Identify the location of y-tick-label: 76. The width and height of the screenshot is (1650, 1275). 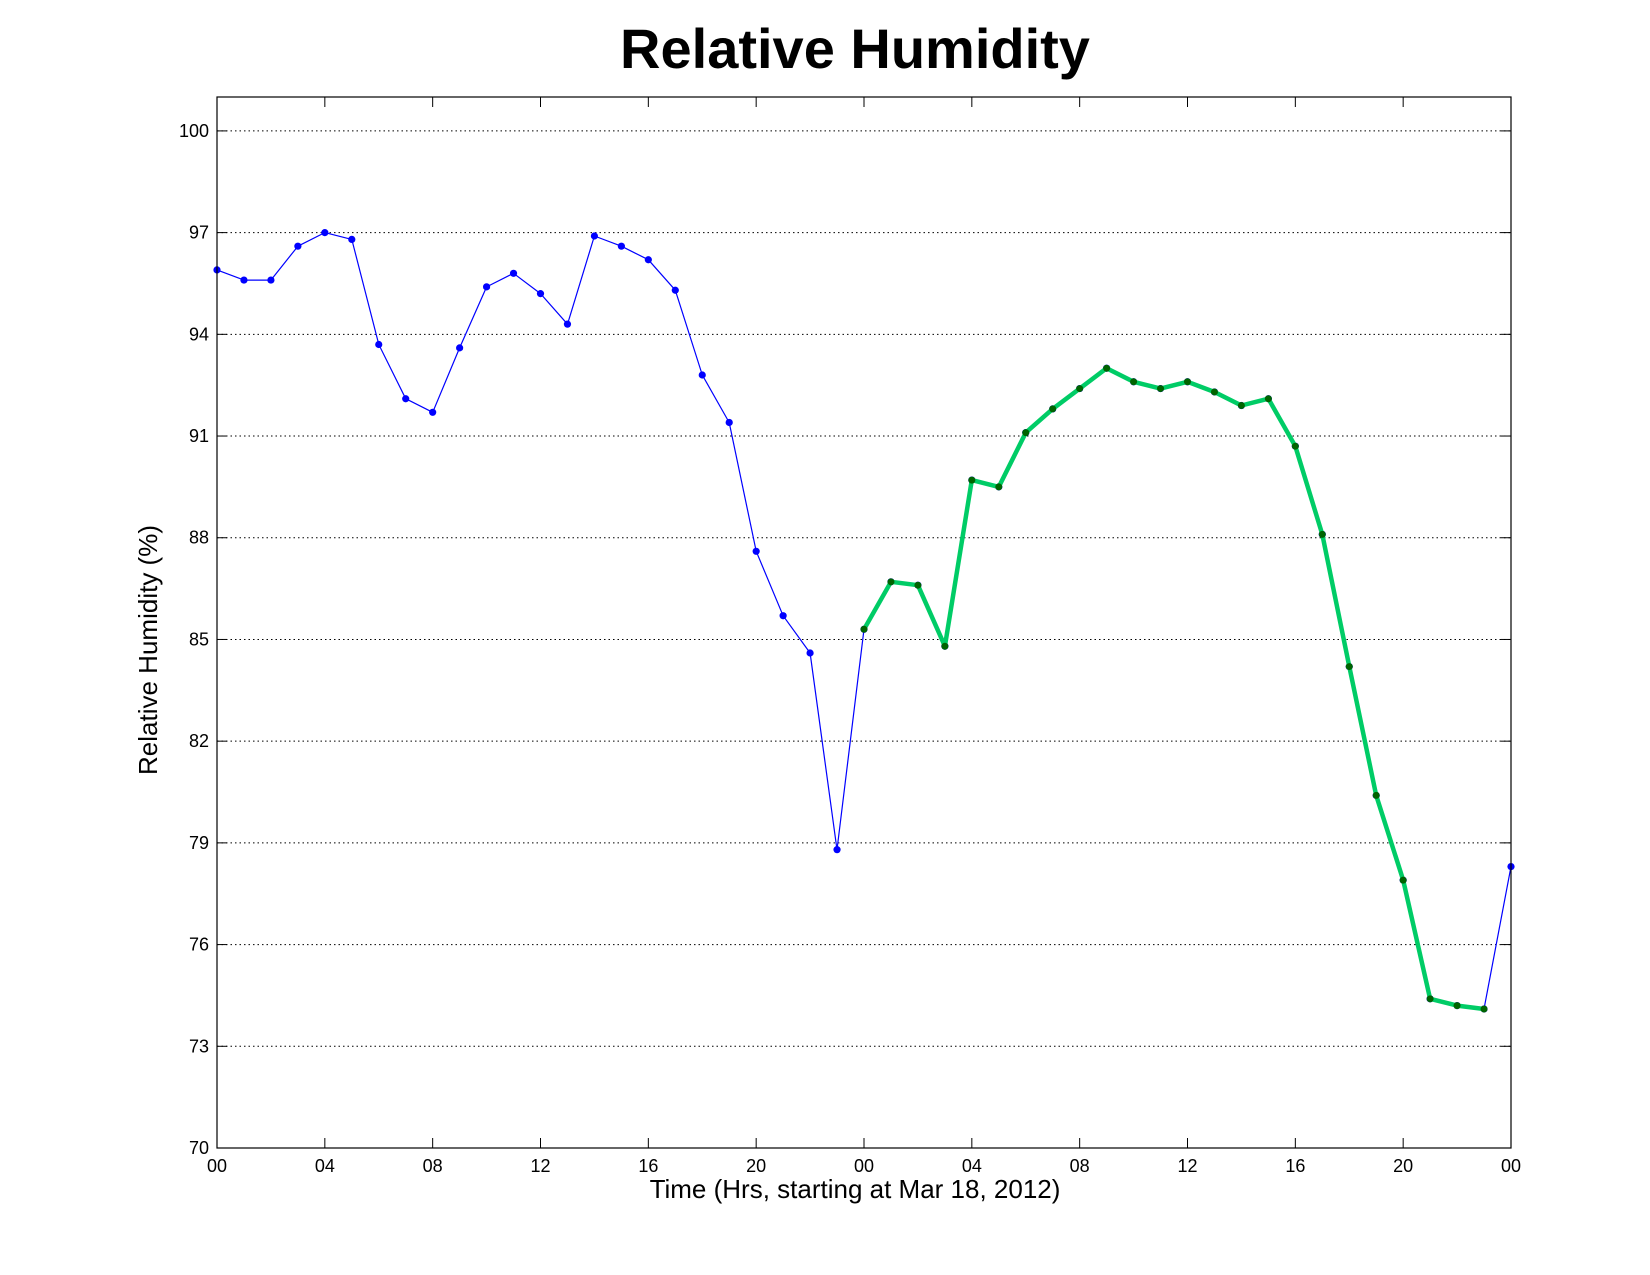
(199, 945).